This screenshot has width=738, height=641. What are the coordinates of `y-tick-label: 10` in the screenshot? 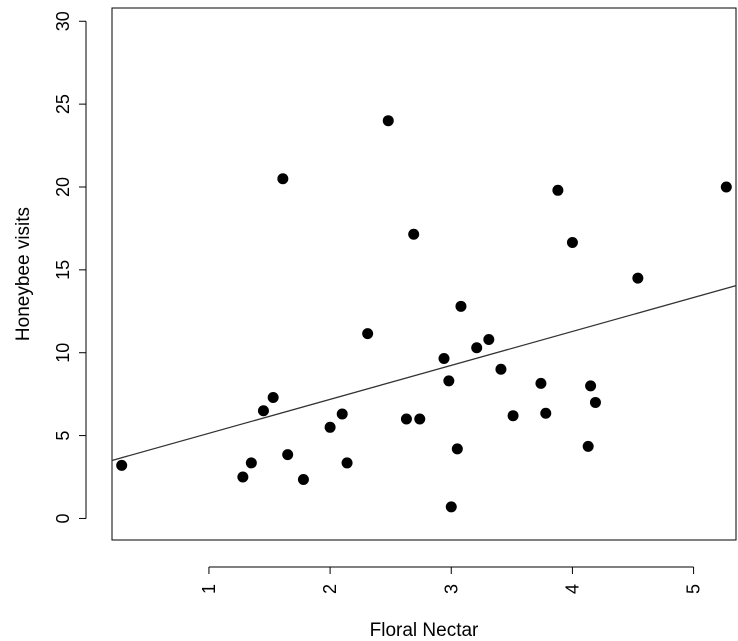 It's located at (63, 353).